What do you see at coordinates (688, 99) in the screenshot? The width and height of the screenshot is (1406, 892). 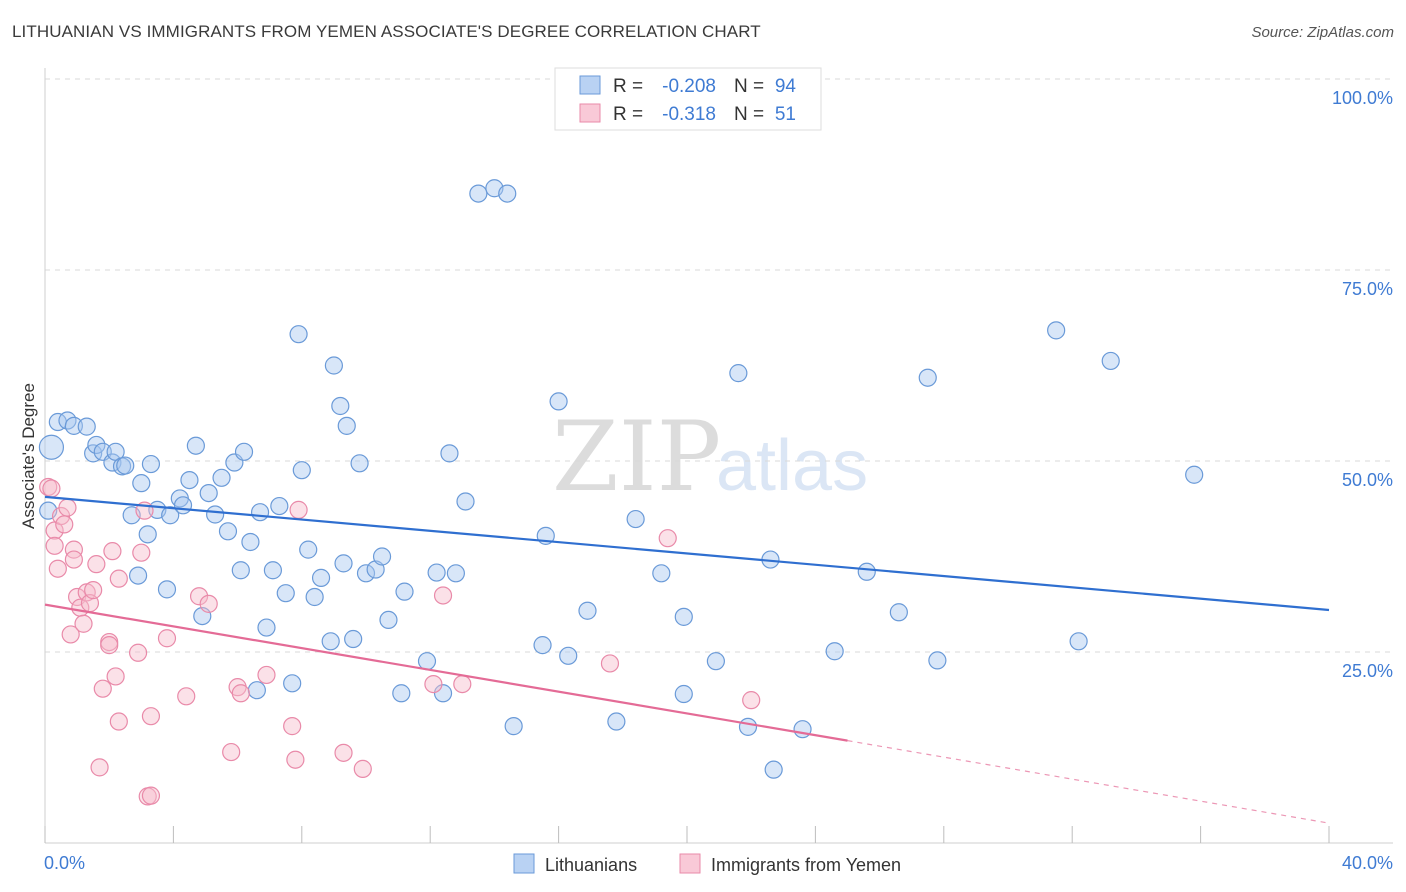 I see `legend: R = -0.208 N = 94 R = -0.318 N = 51` at bounding box center [688, 99].